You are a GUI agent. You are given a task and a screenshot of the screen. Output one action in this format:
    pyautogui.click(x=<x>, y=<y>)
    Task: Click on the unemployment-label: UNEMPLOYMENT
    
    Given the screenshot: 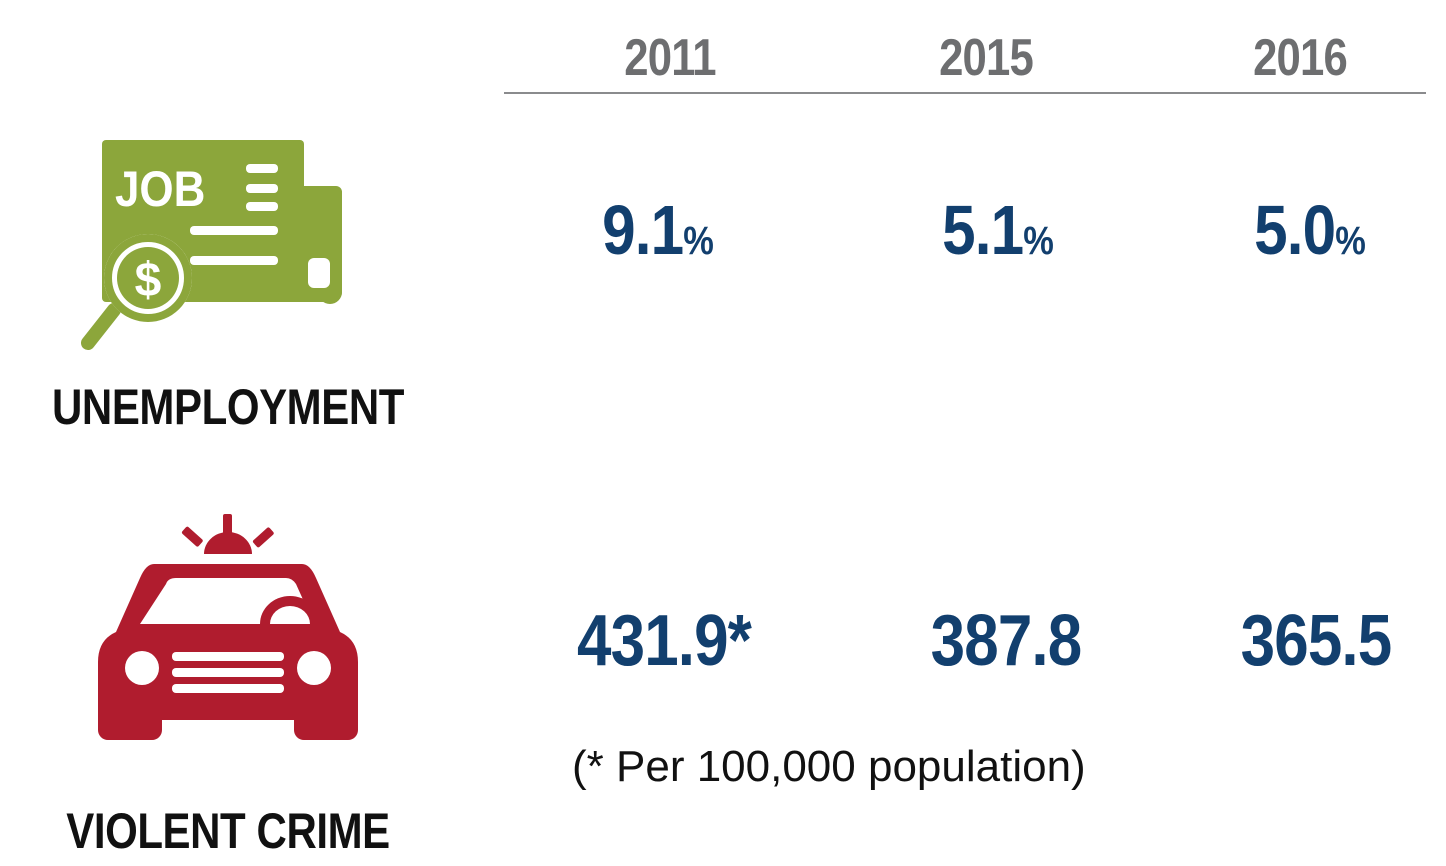 What is the action you would take?
    pyautogui.click(x=228, y=407)
    